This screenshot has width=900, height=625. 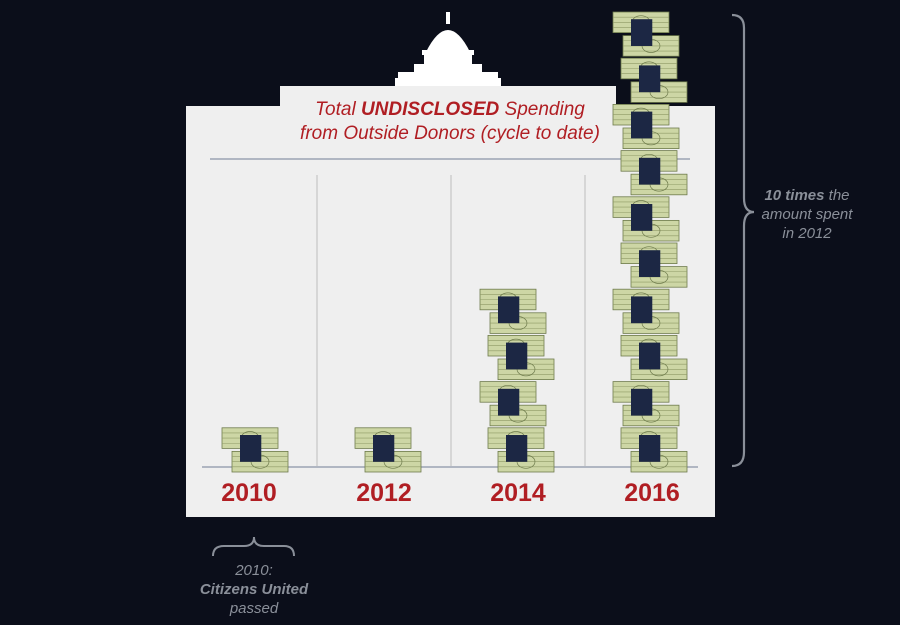 What do you see at coordinates (450, 109) in the screenshot?
I see `chart-title: Total UNDISCLOSED Spending` at bounding box center [450, 109].